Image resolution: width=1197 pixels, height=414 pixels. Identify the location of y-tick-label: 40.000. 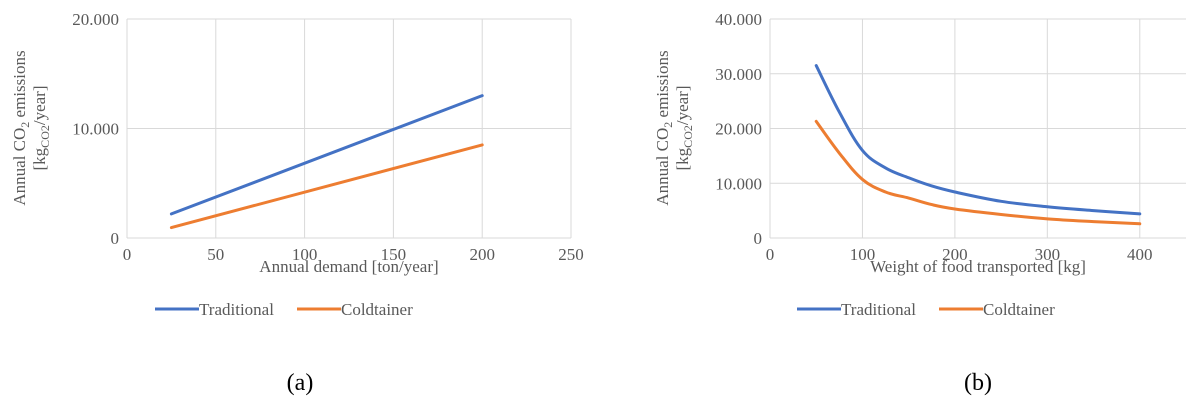
(738, 19).